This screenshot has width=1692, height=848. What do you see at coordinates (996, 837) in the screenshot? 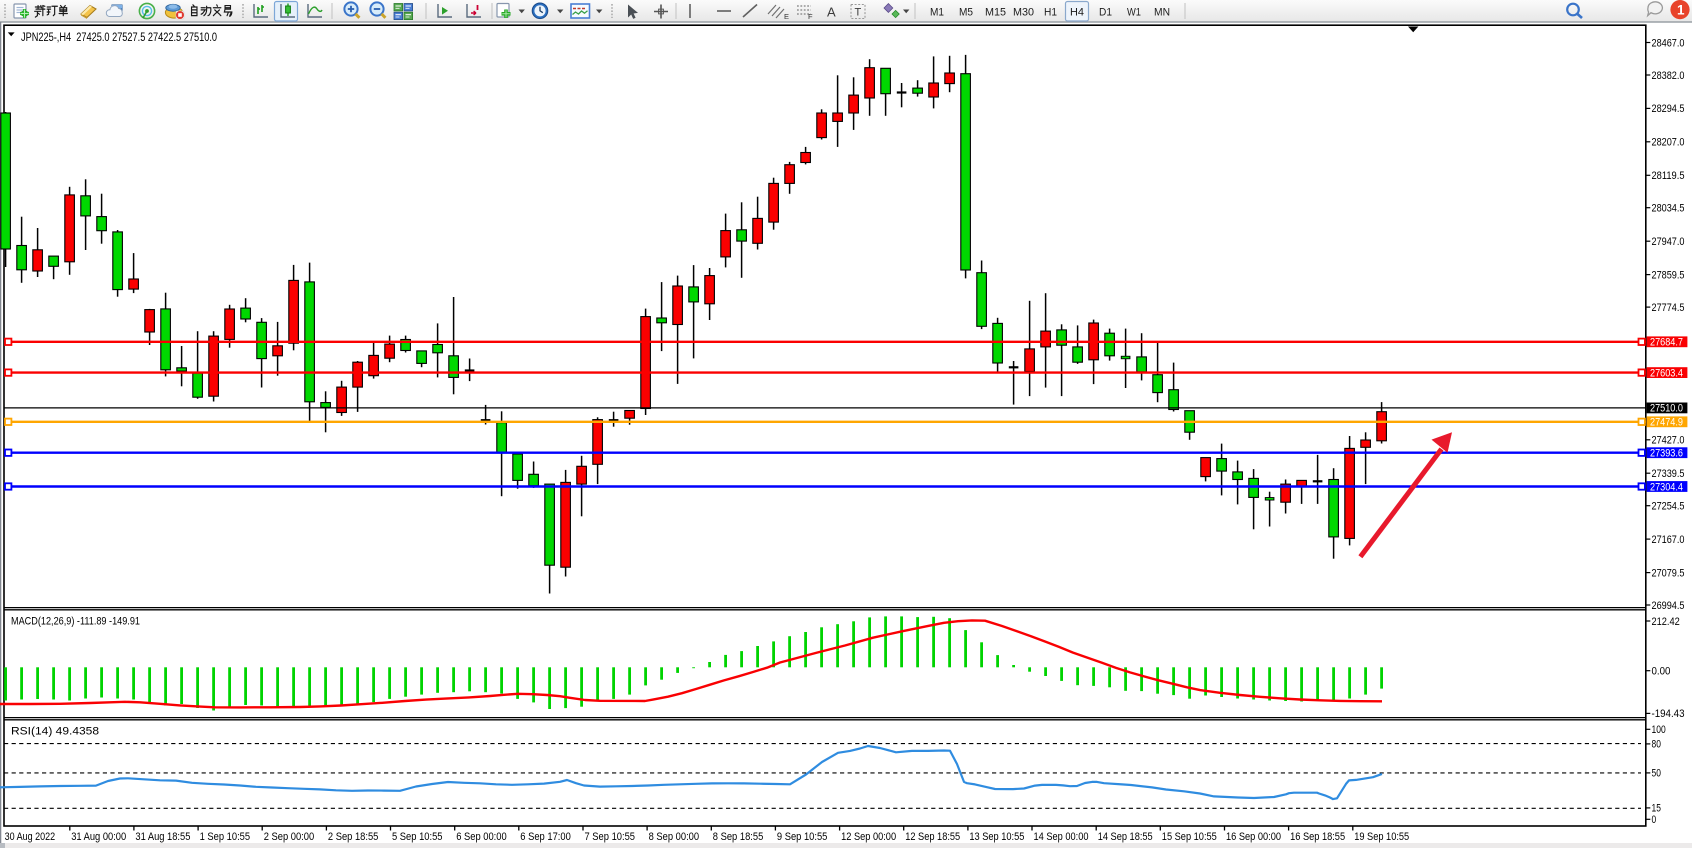
I see `svg-text: 13 Sep 10:55` at bounding box center [996, 837].